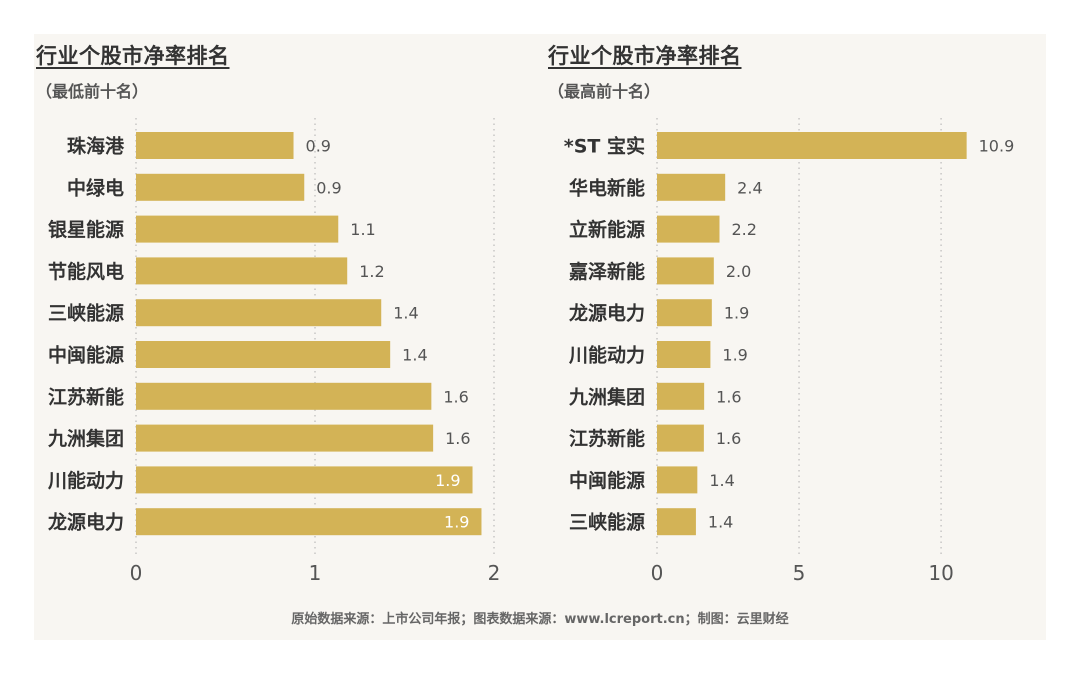 Image resolution: width=1080 pixels, height=676 pixels. I want to click on x-tick-label-2: 2, so click(494, 573).